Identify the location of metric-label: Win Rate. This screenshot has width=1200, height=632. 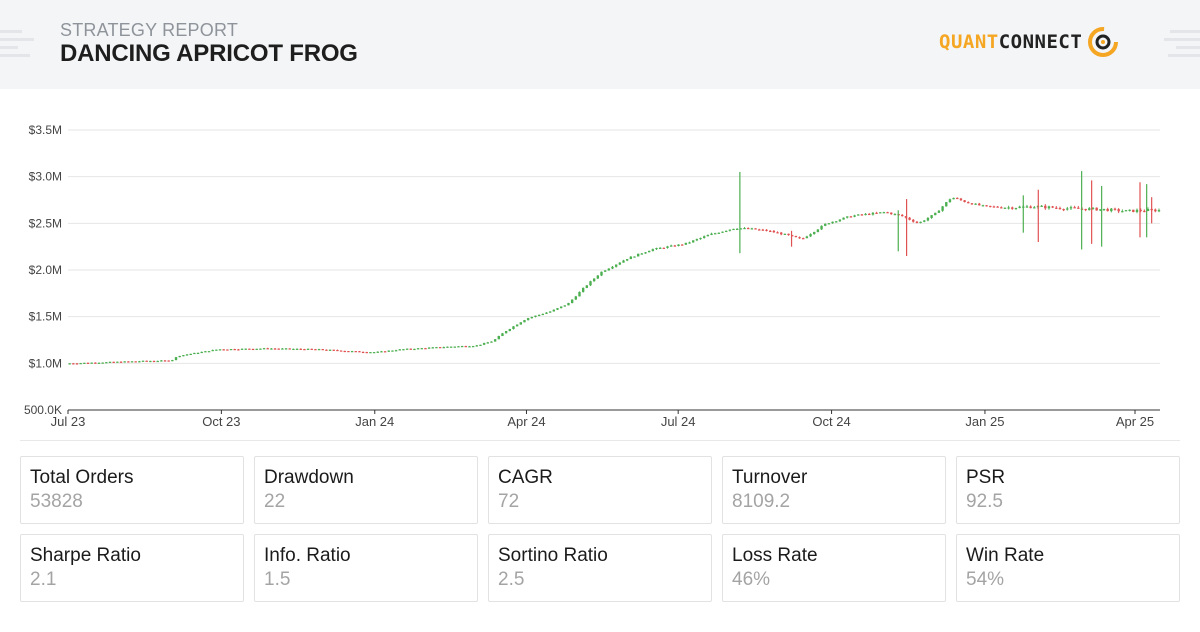
(1005, 555).